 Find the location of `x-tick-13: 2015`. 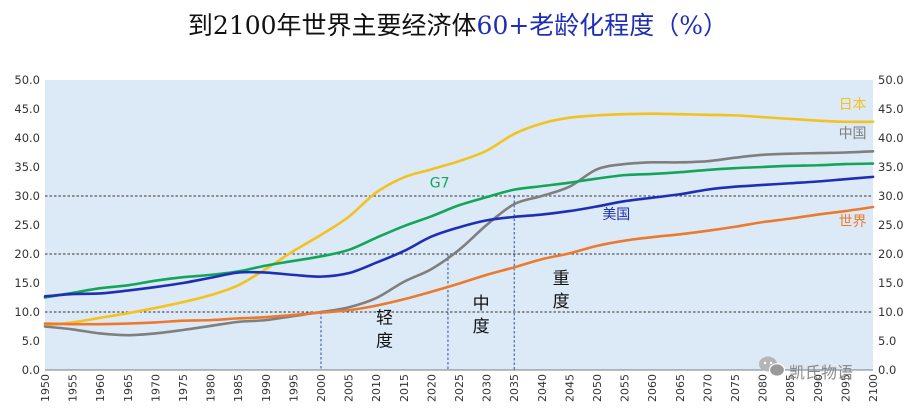

x-tick-13: 2015 is located at coordinates (404, 388).